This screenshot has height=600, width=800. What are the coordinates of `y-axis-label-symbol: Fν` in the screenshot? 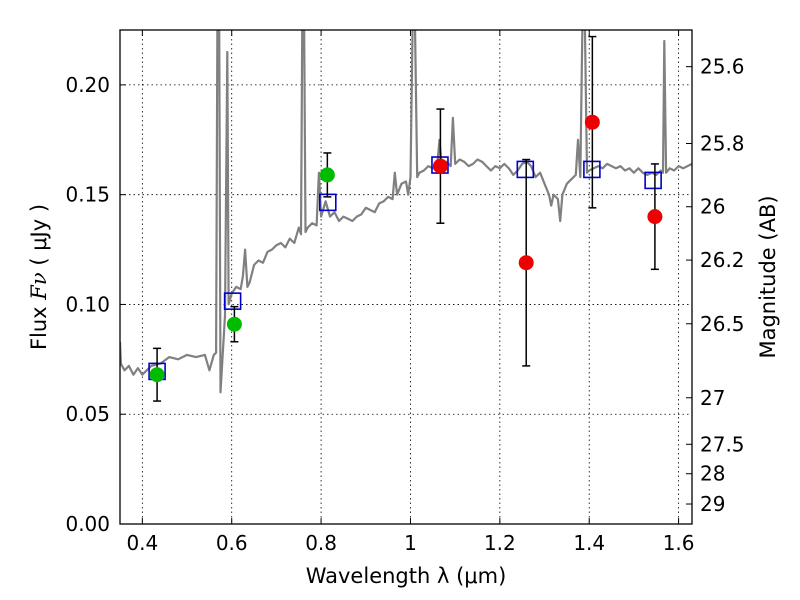 It's located at (39, 286).